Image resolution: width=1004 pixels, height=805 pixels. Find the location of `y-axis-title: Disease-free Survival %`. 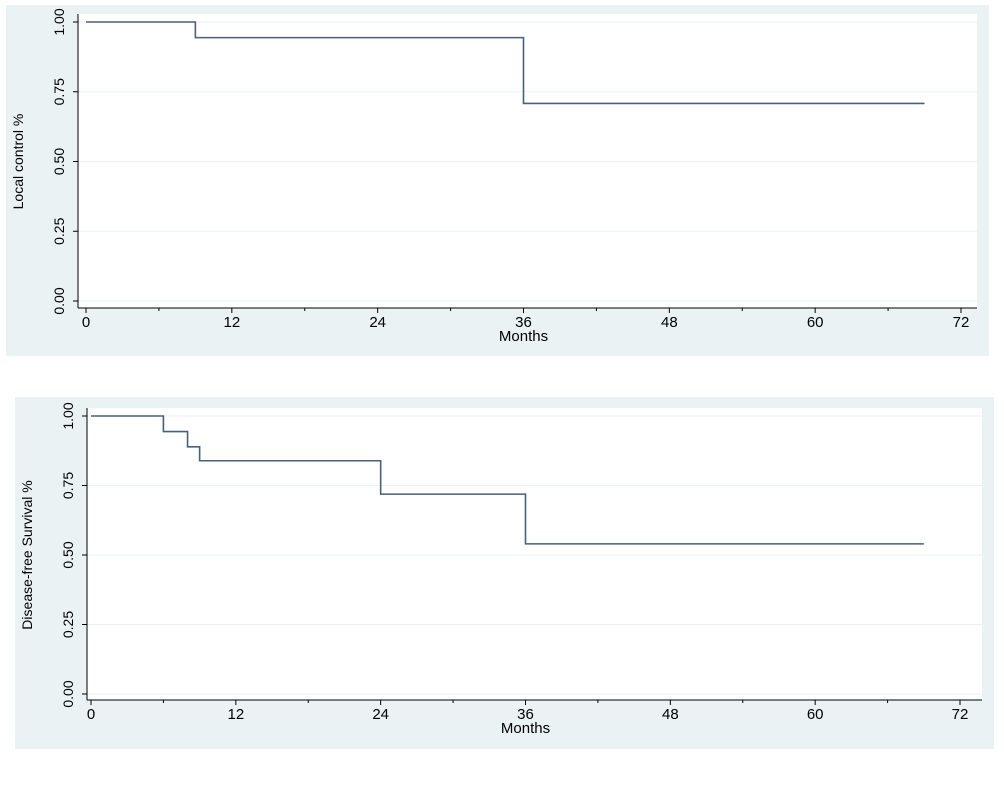

y-axis-title: Disease-free Survival % is located at coordinates (27, 554).